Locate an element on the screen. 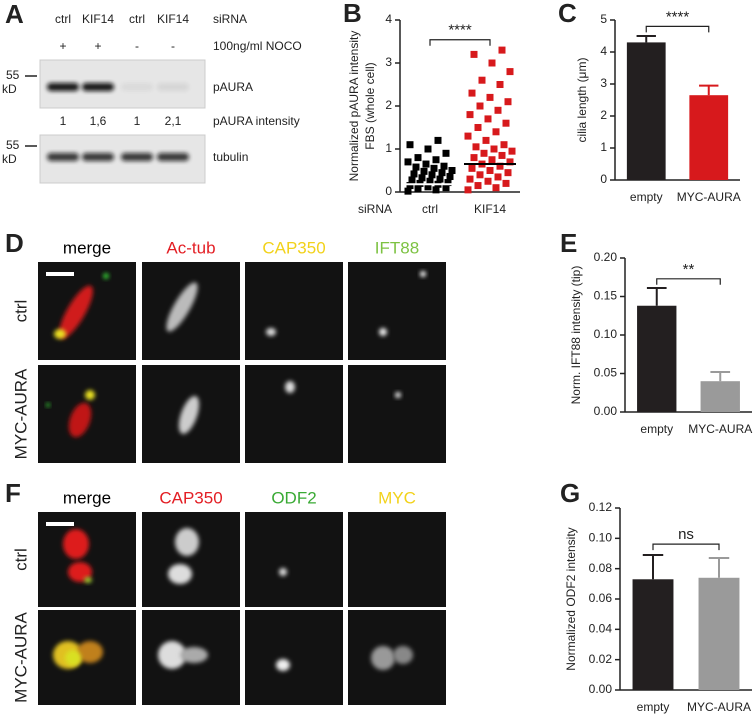 Image resolution: width=755 pixels, height=719 pixels. y-tick-label: 4 is located at coordinates (388, 19).